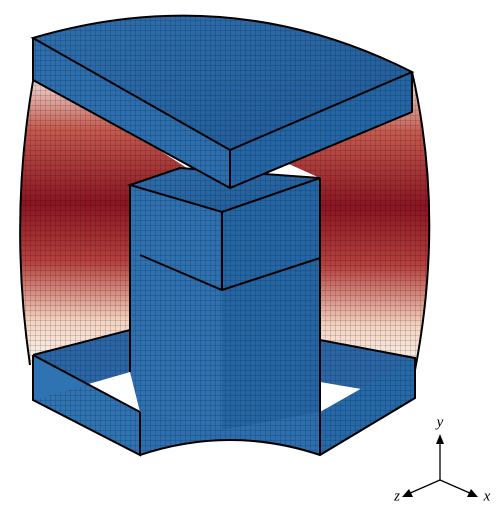 Image resolution: width=499 pixels, height=516 pixels. I want to click on axis-triad, so click(440, 465).